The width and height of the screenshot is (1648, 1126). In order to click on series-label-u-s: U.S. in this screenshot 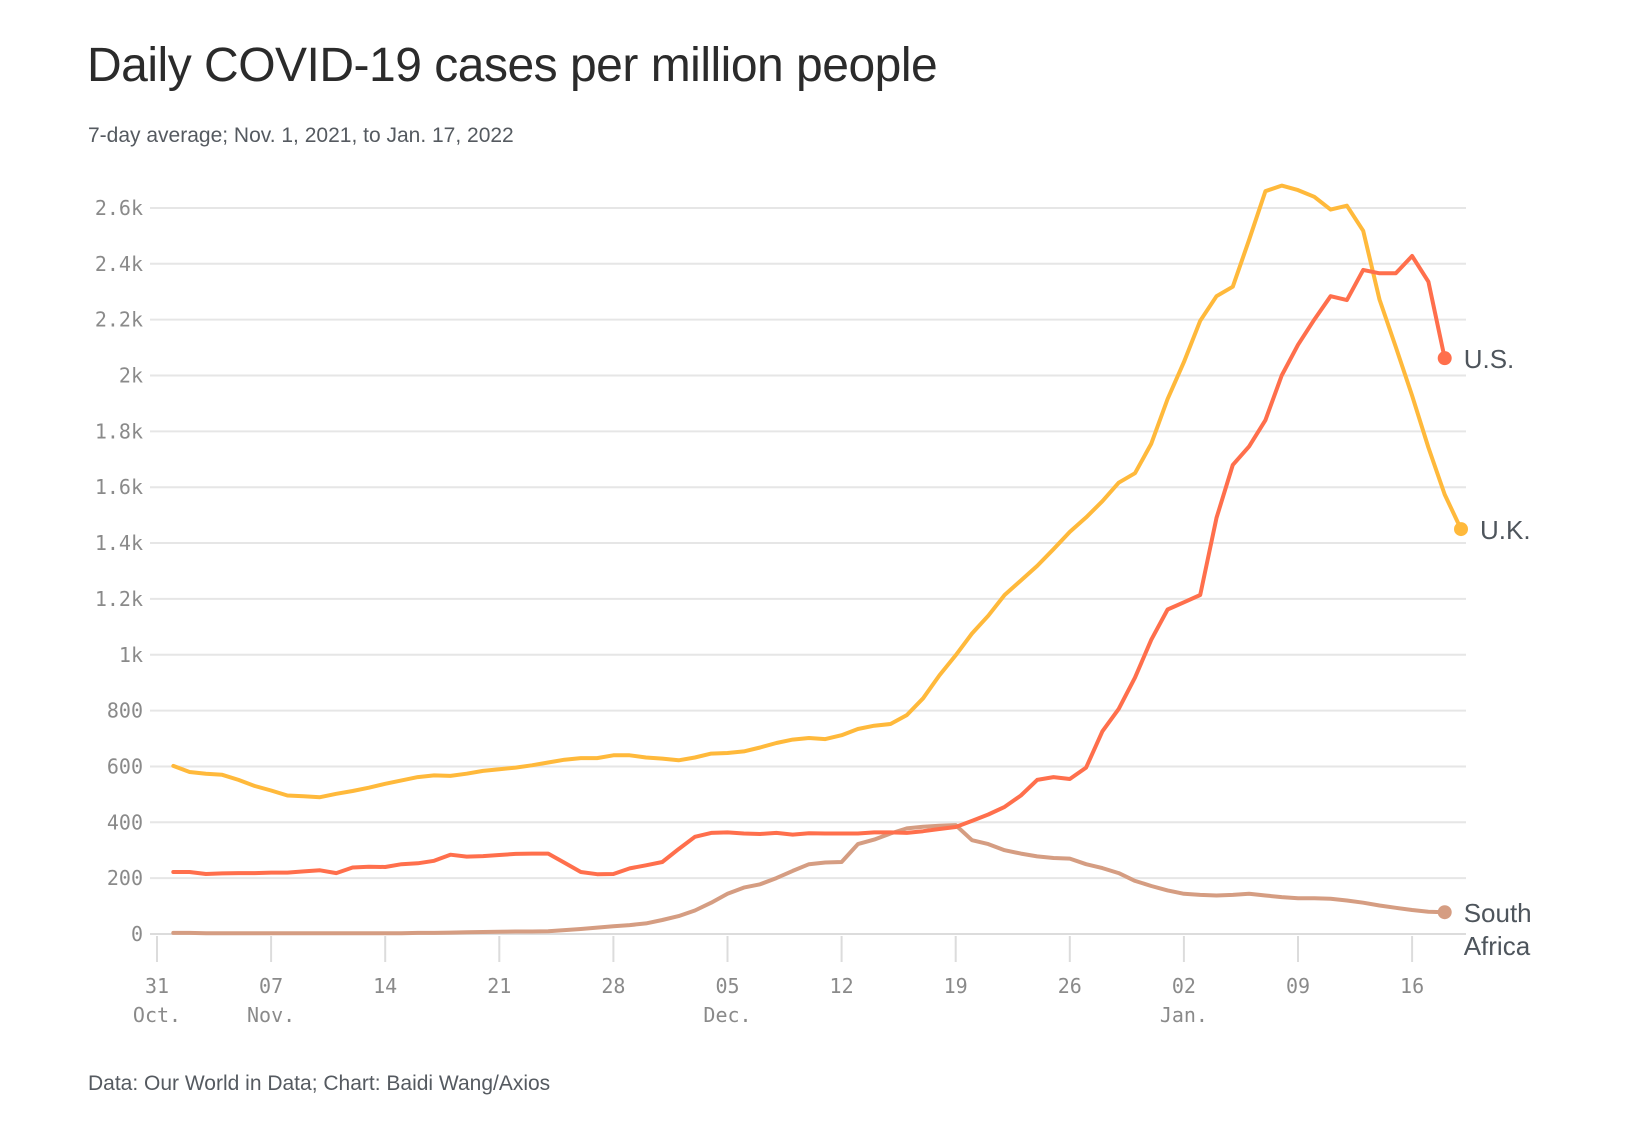, I will do `click(1489, 359)`.